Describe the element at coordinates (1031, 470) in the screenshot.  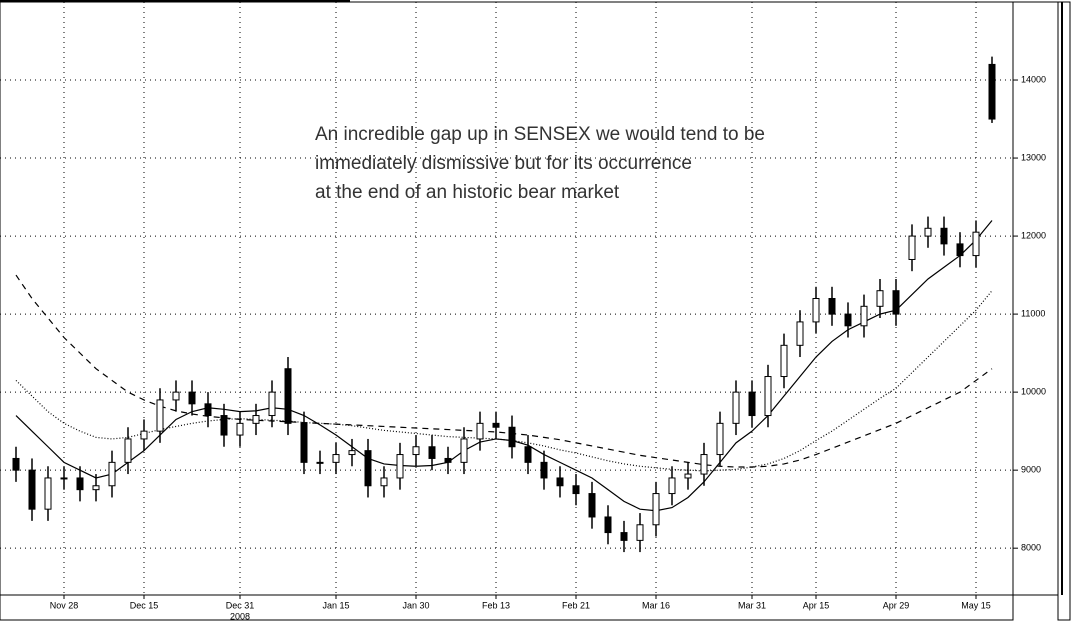
I see `y-tick-label: 9000` at that location.